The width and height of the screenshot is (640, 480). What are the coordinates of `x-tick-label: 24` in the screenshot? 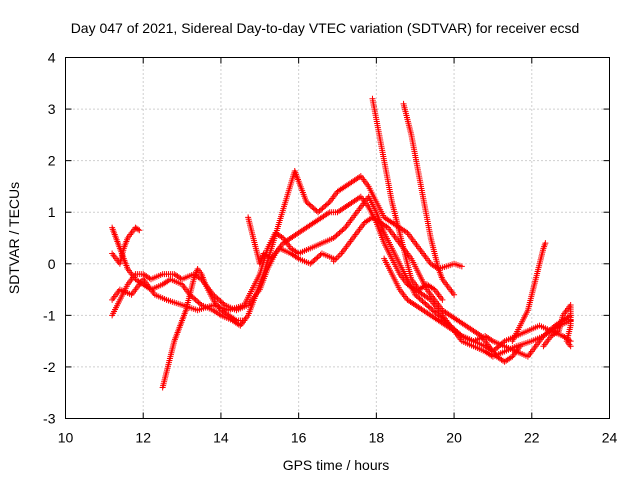 It's located at (610, 438).